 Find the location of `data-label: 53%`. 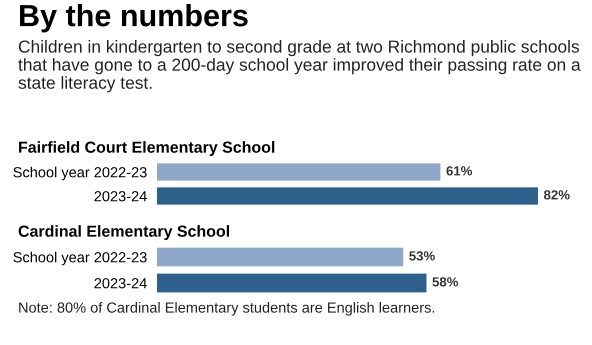

data-label: 53% is located at coordinates (422, 256).